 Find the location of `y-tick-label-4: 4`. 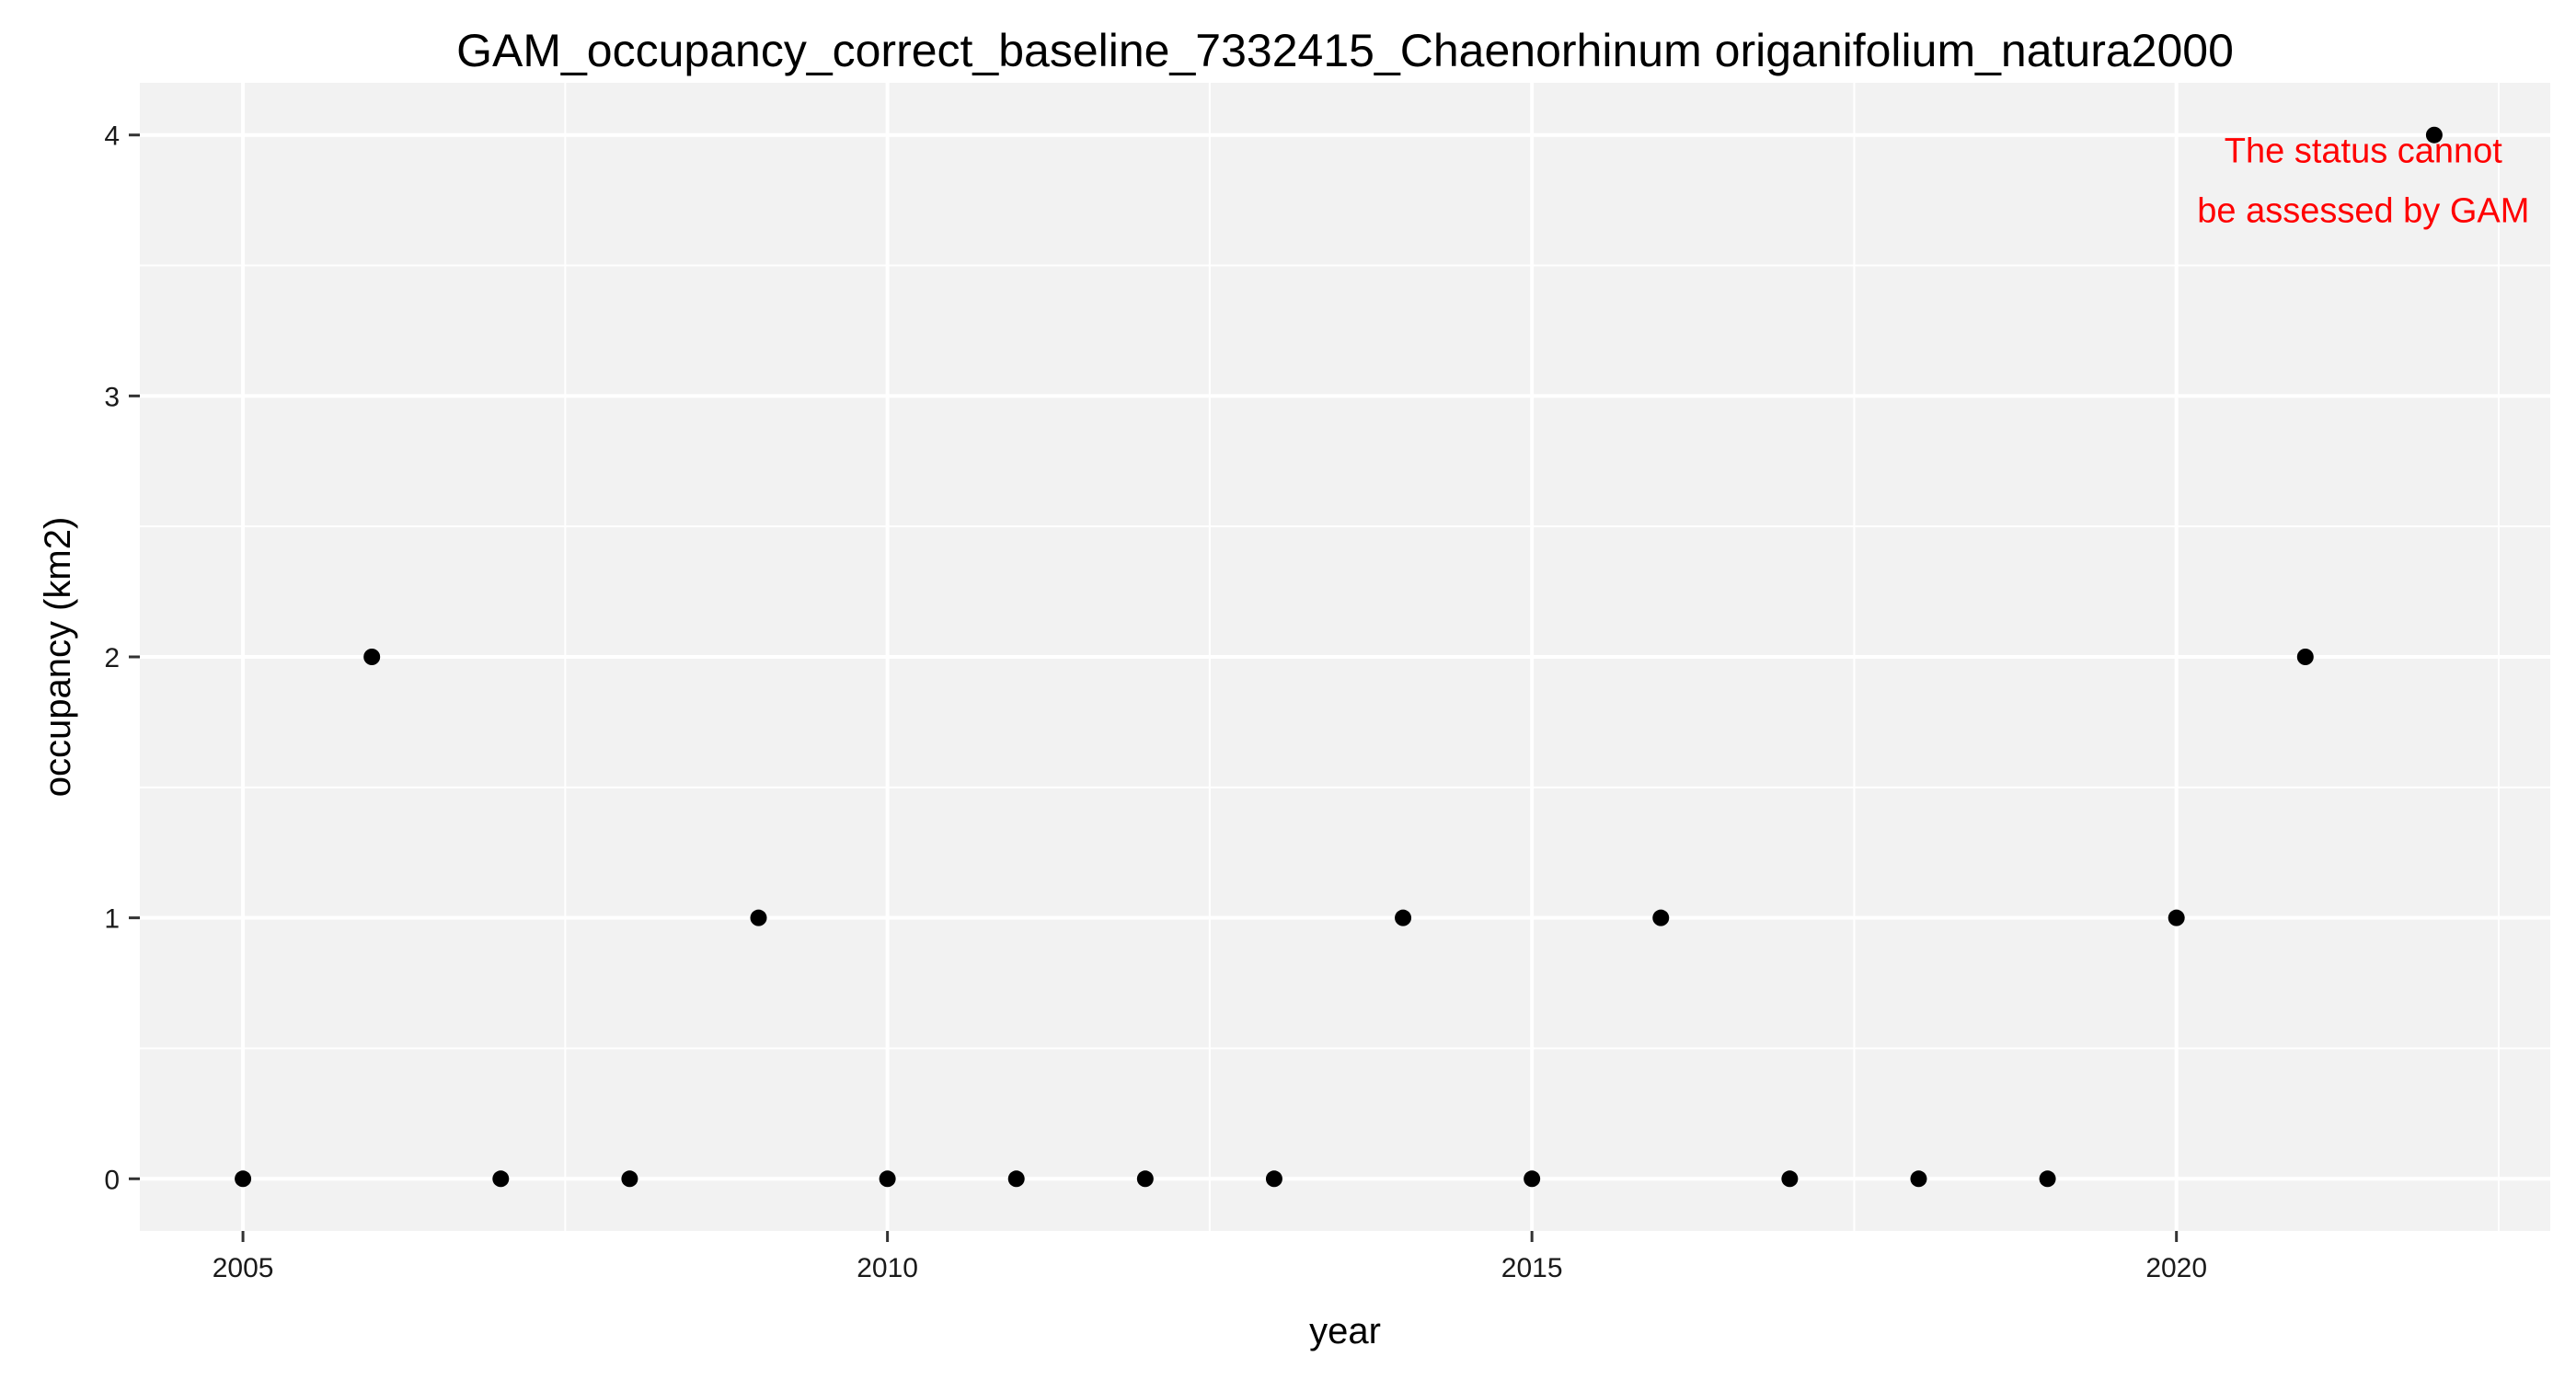

y-tick-label-4: 4 is located at coordinates (112, 136).